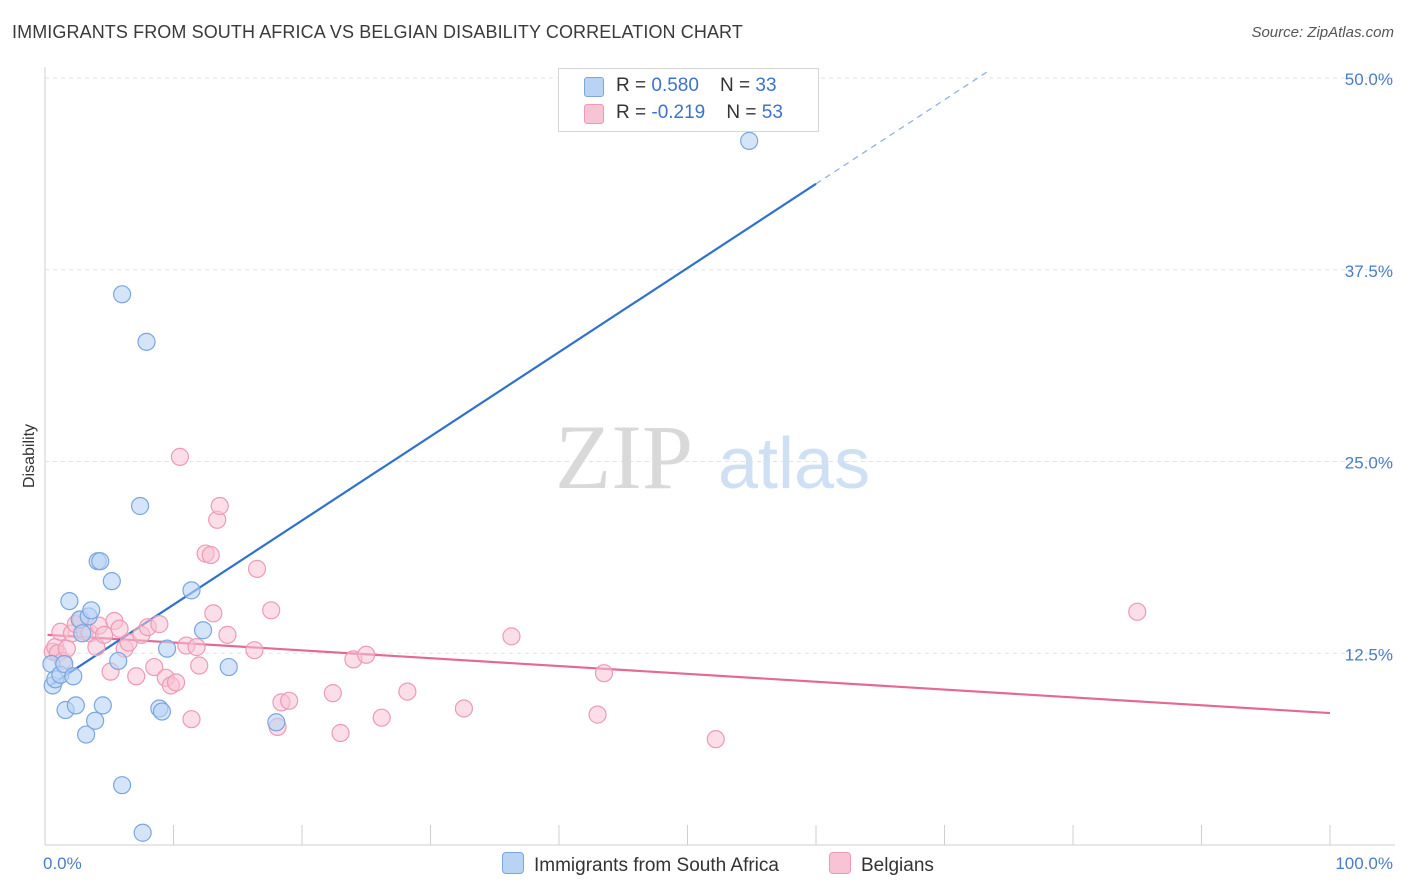  I want to click on x-tick-labels: 0.0% 100.0%, so click(718, 863).